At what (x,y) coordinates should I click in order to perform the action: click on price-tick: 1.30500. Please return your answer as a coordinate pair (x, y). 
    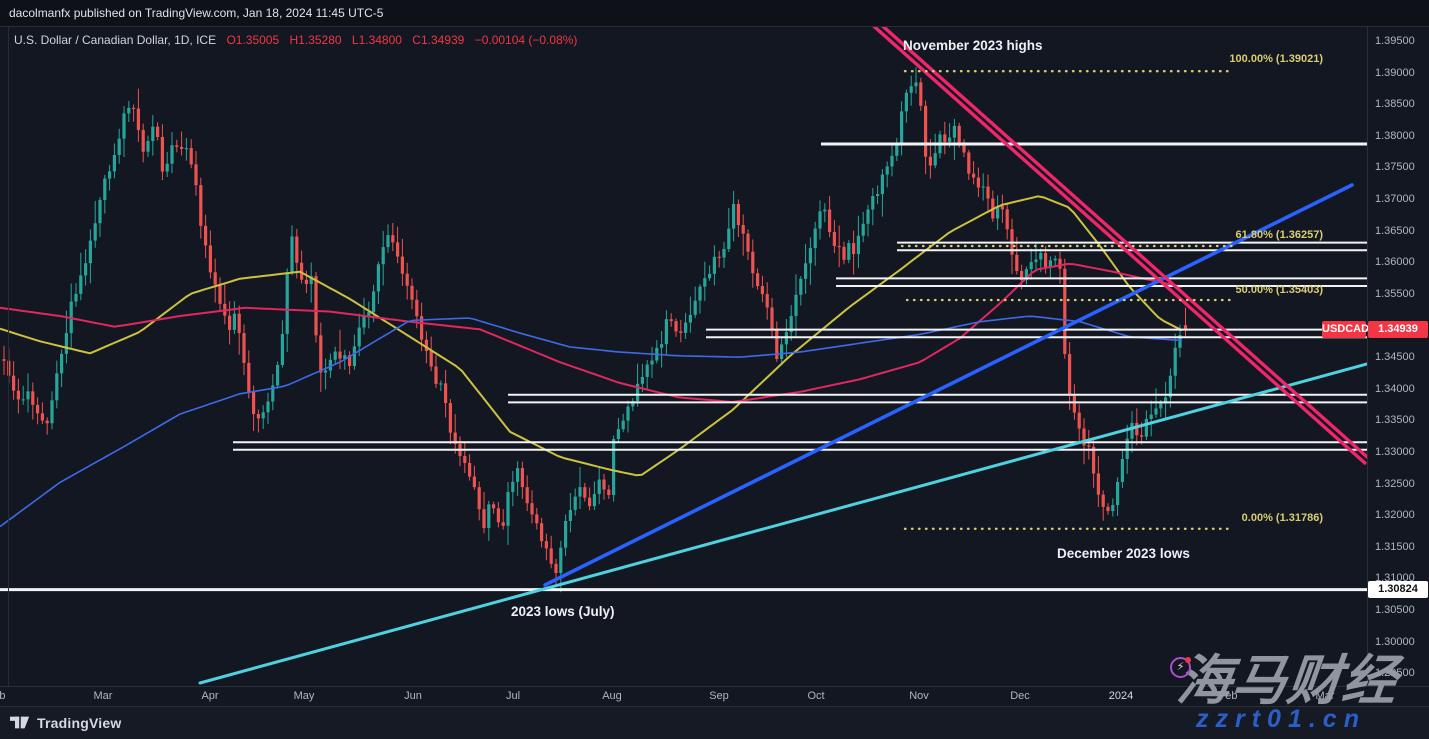
    Looking at the image, I should click on (1395, 610).